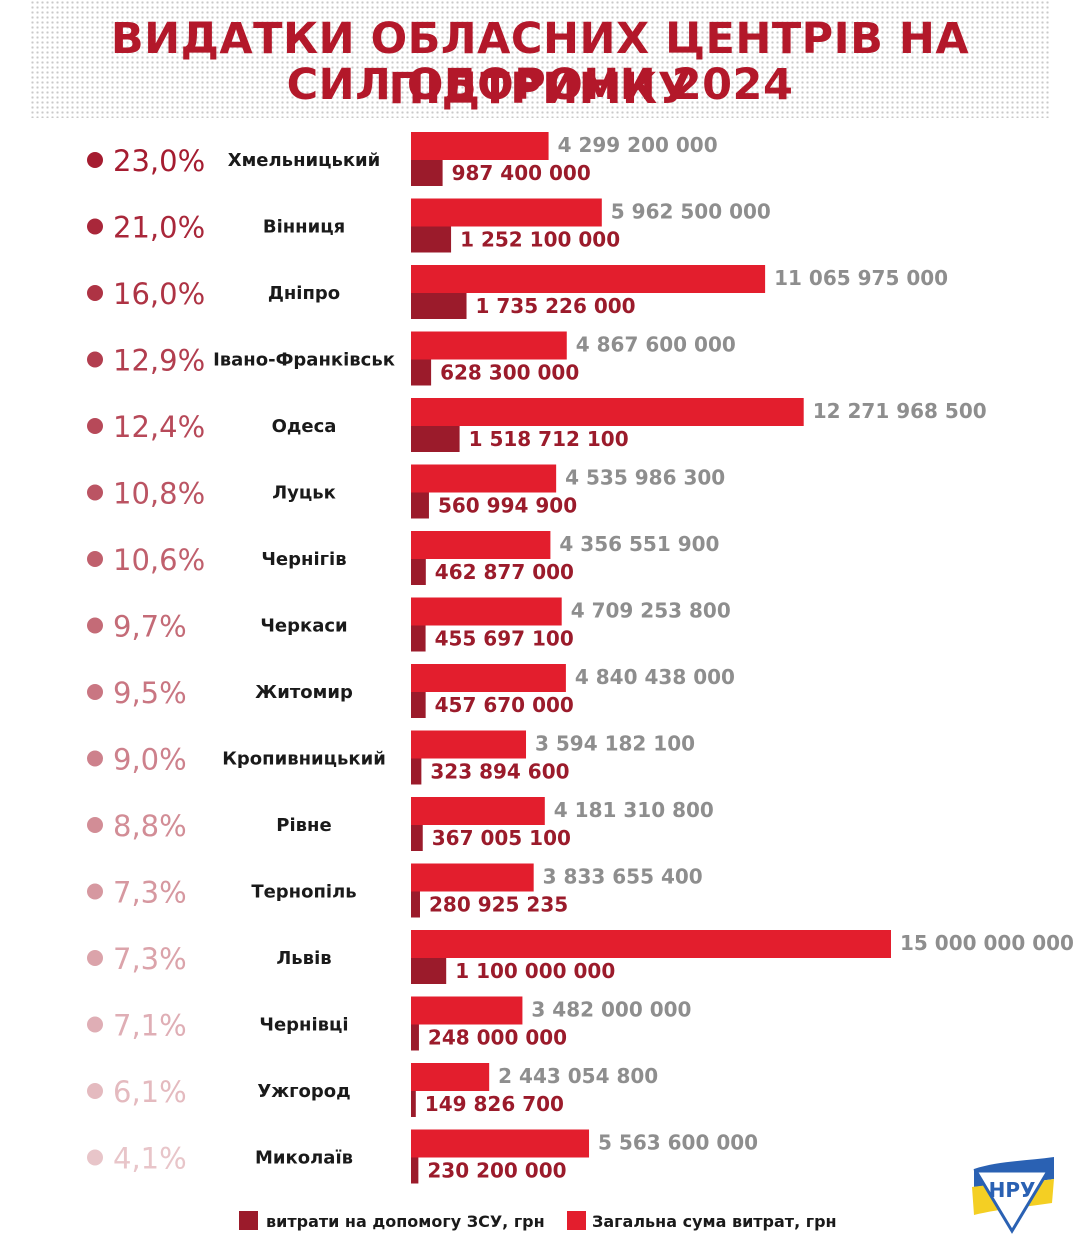 This screenshot has width=1080, height=1249. I want to click on total-value-label: 4 356 551 900, so click(639, 544).